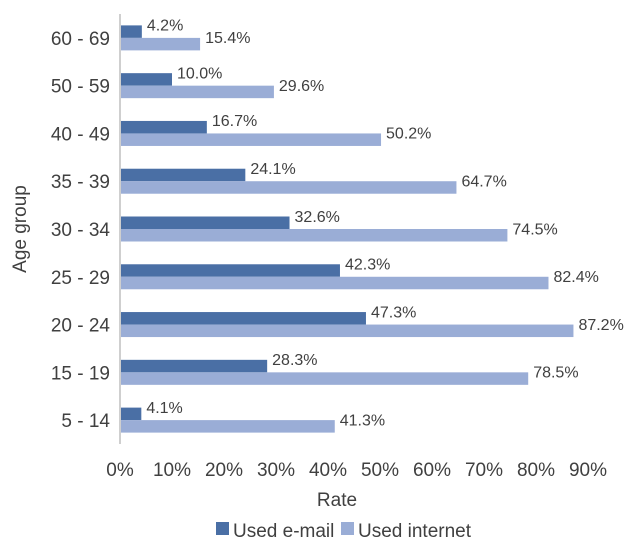  What do you see at coordinates (367, 265) in the screenshot?
I see `data-label: 42.3%` at bounding box center [367, 265].